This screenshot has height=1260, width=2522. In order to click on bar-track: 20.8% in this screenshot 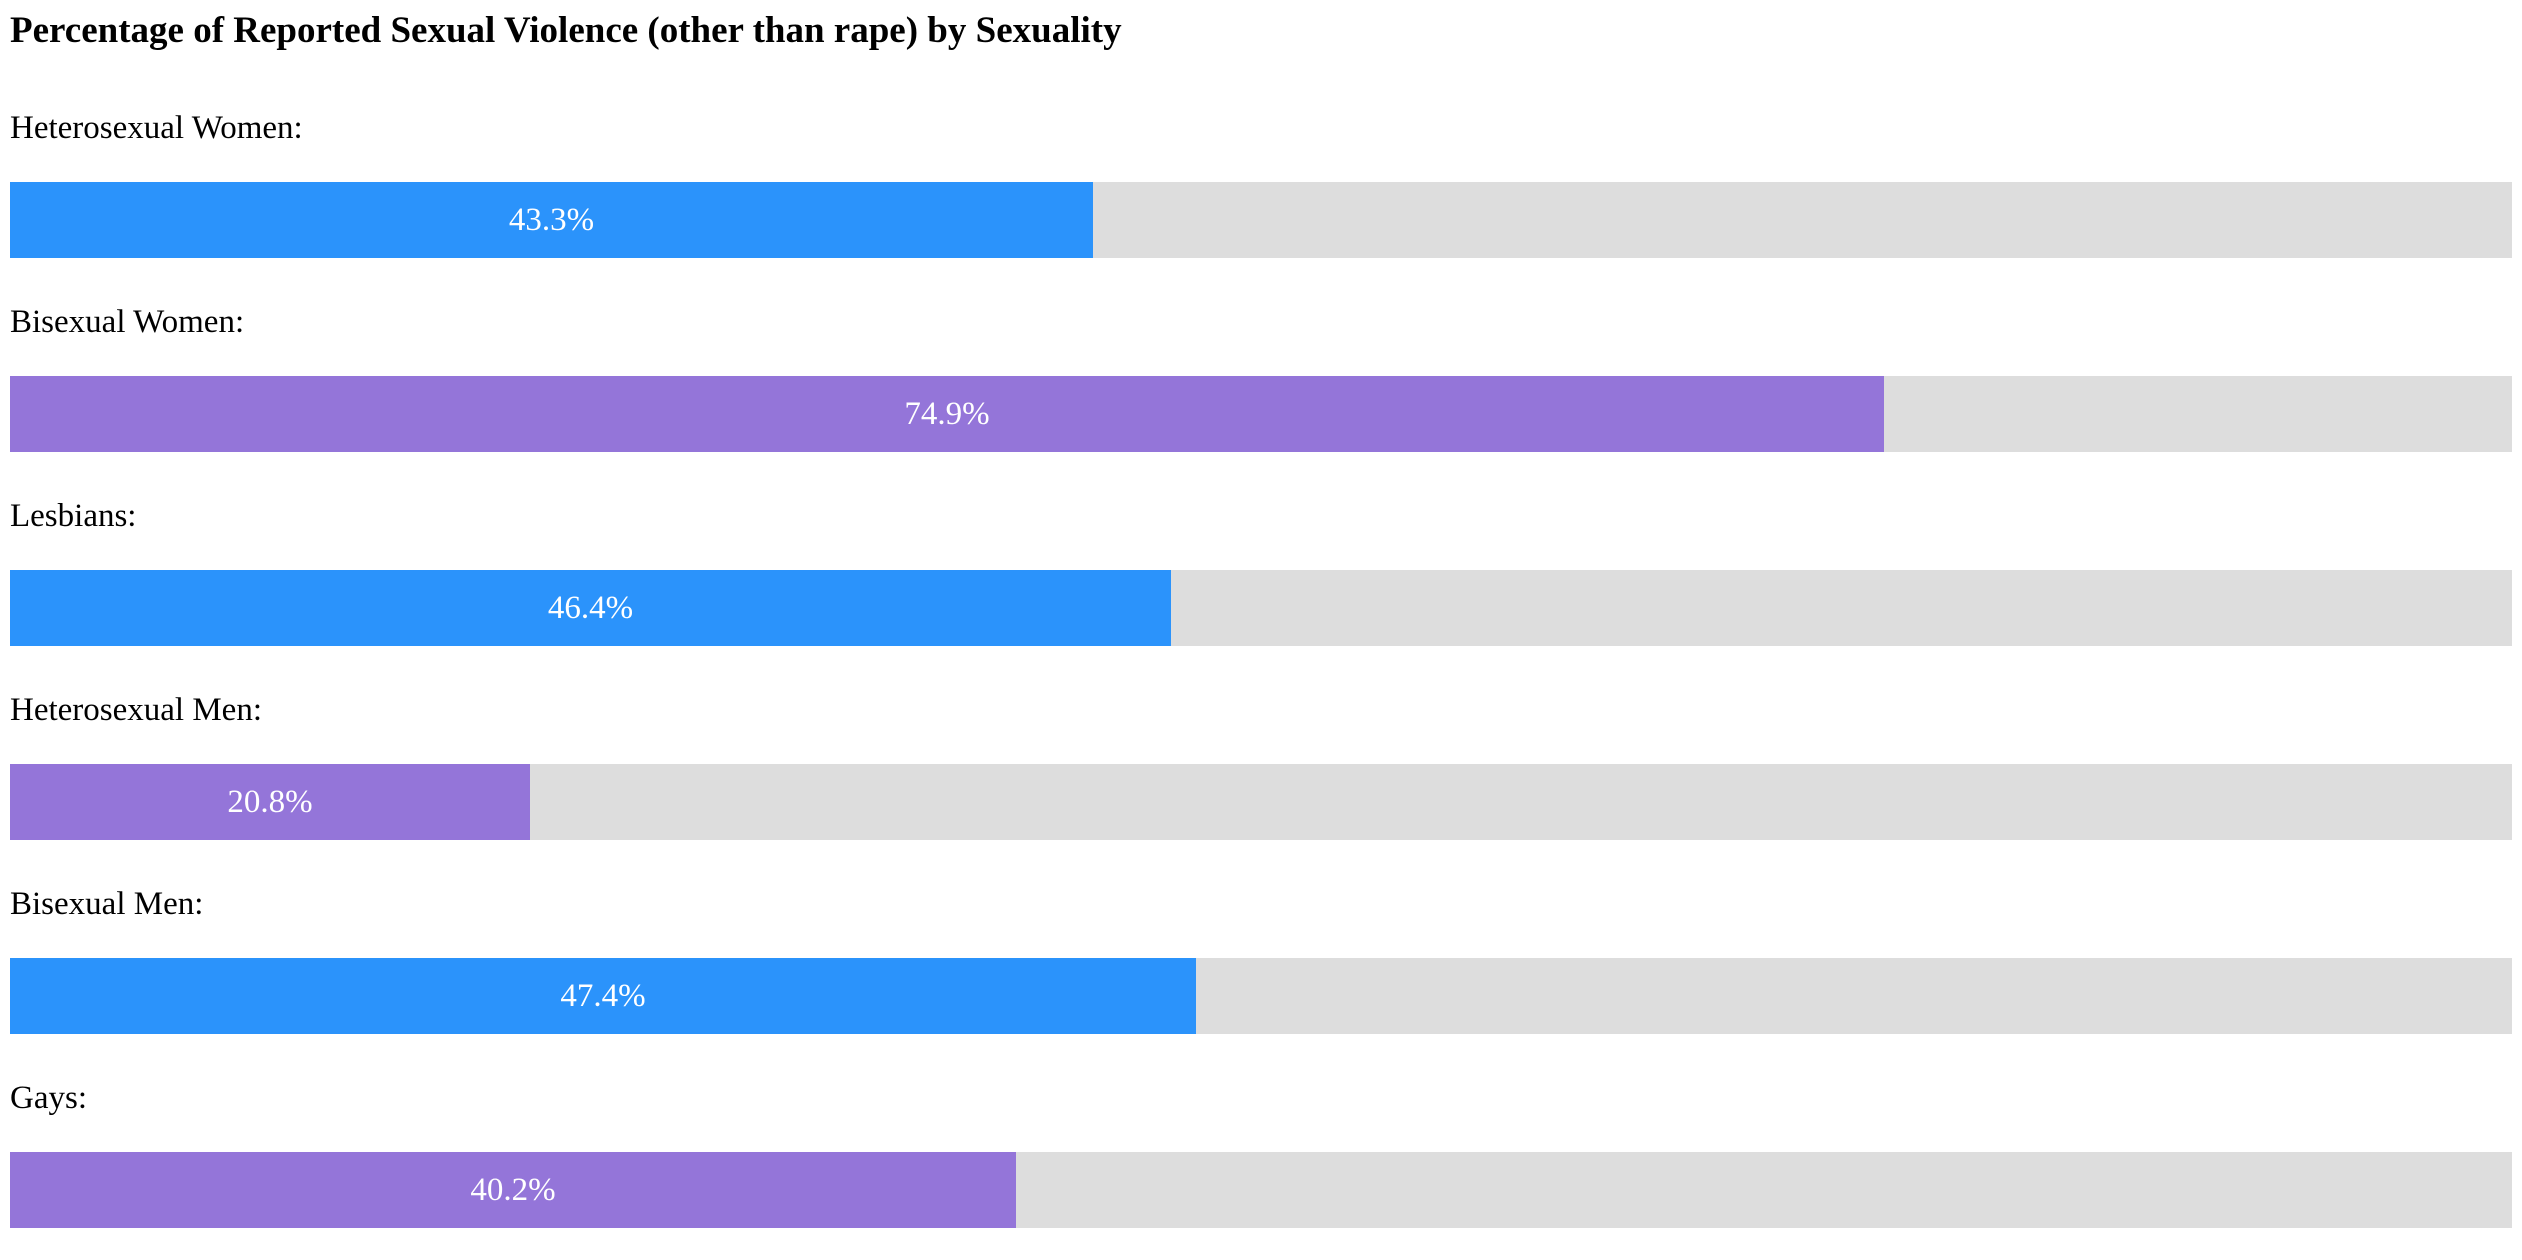, I will do `click(1261, 802)`.